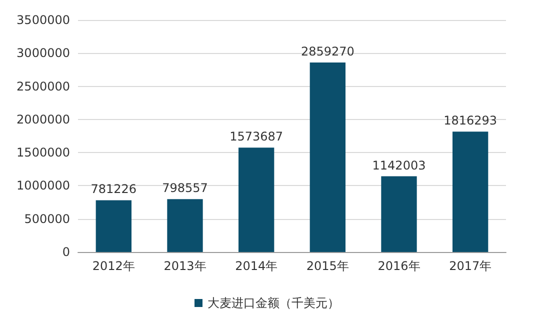  What do you see at coordinates (399, 165) in the screenshot?
I see `data-label: 1142003` at bounding box center [399, 165].